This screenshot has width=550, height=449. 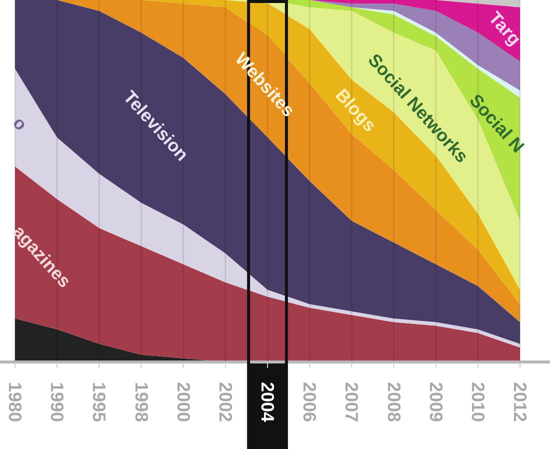 What do you see at coordinates (310, 402) in the screenshot?
I see `x-tick-label: 2006` at bounding box center [310, 402].